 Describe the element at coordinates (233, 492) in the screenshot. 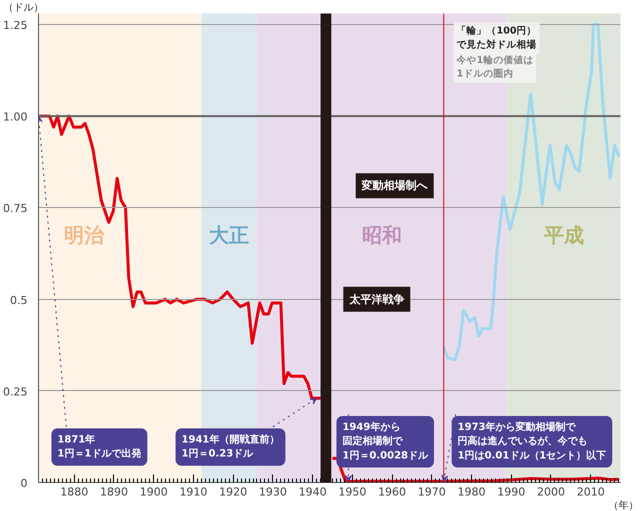

I see `x-tick-label: 1920` at that location.